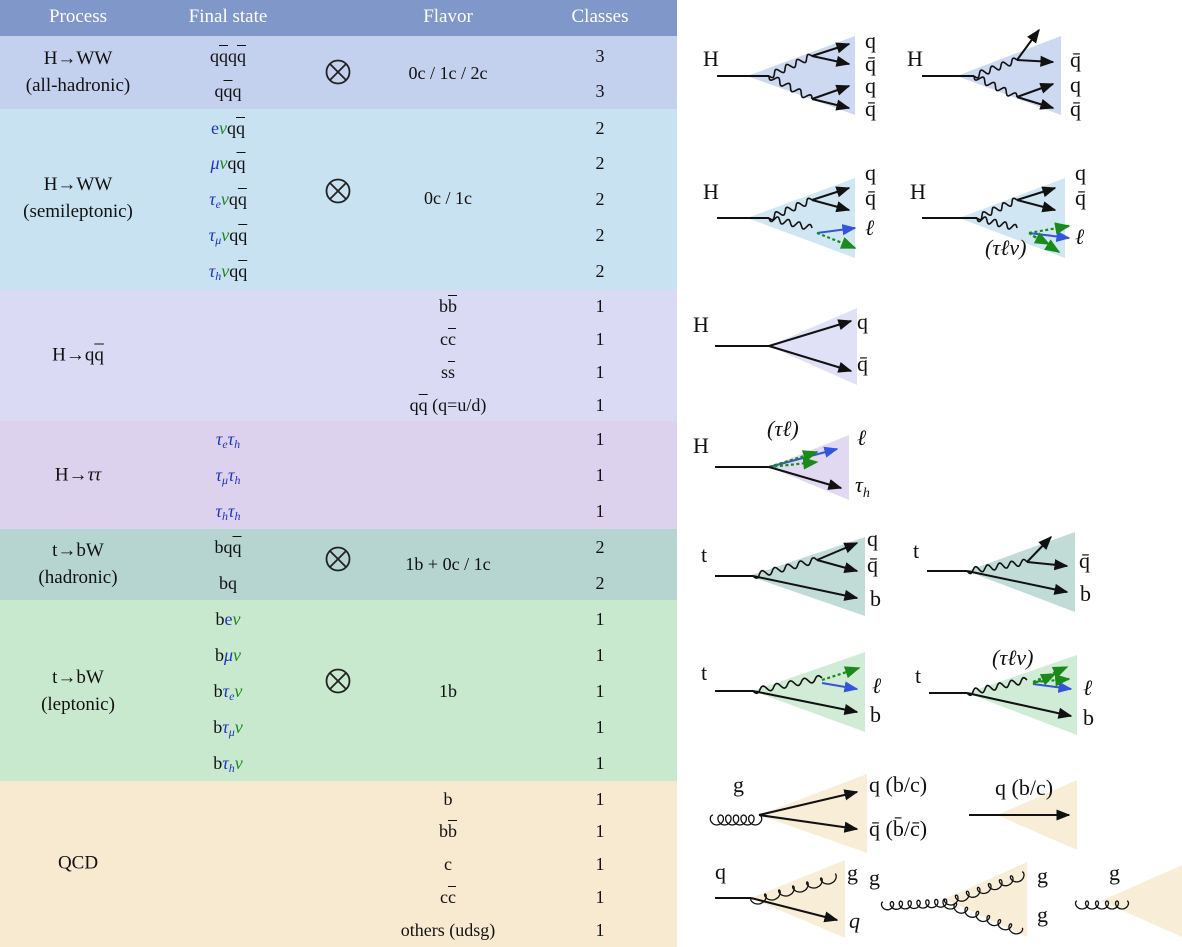 Image resolution: width=1182 pixels, height=947 pixels. I want to click on final-state: bq, so click(228, 583).